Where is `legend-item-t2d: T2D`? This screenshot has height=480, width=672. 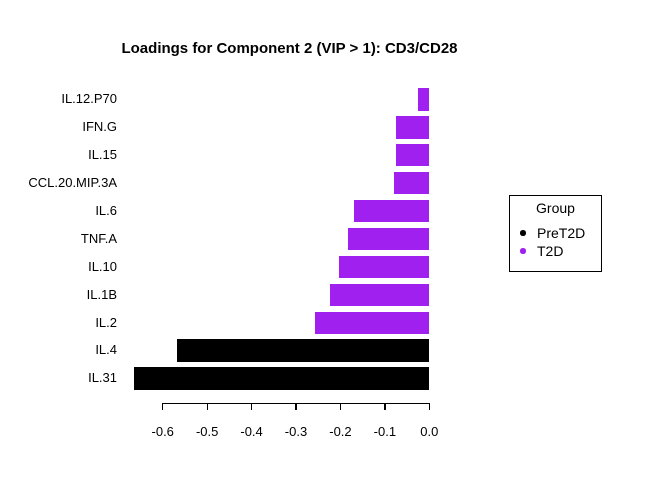
legend-item-t2d: T2D is located at coordinates (555, 251).